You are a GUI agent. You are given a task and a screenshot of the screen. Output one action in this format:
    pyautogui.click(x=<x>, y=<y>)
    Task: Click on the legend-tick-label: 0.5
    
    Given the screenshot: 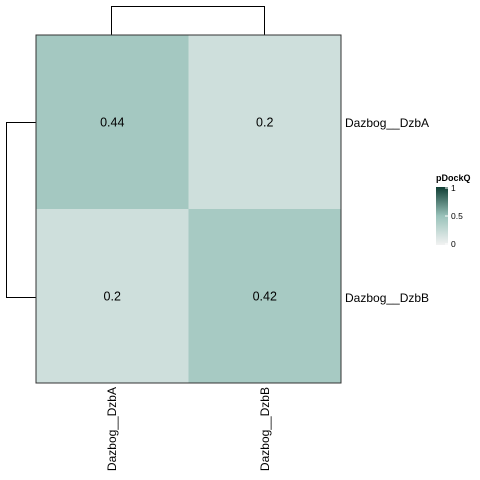 What is the action you would take?
    pyautogui.click(x=457, y=216)
    